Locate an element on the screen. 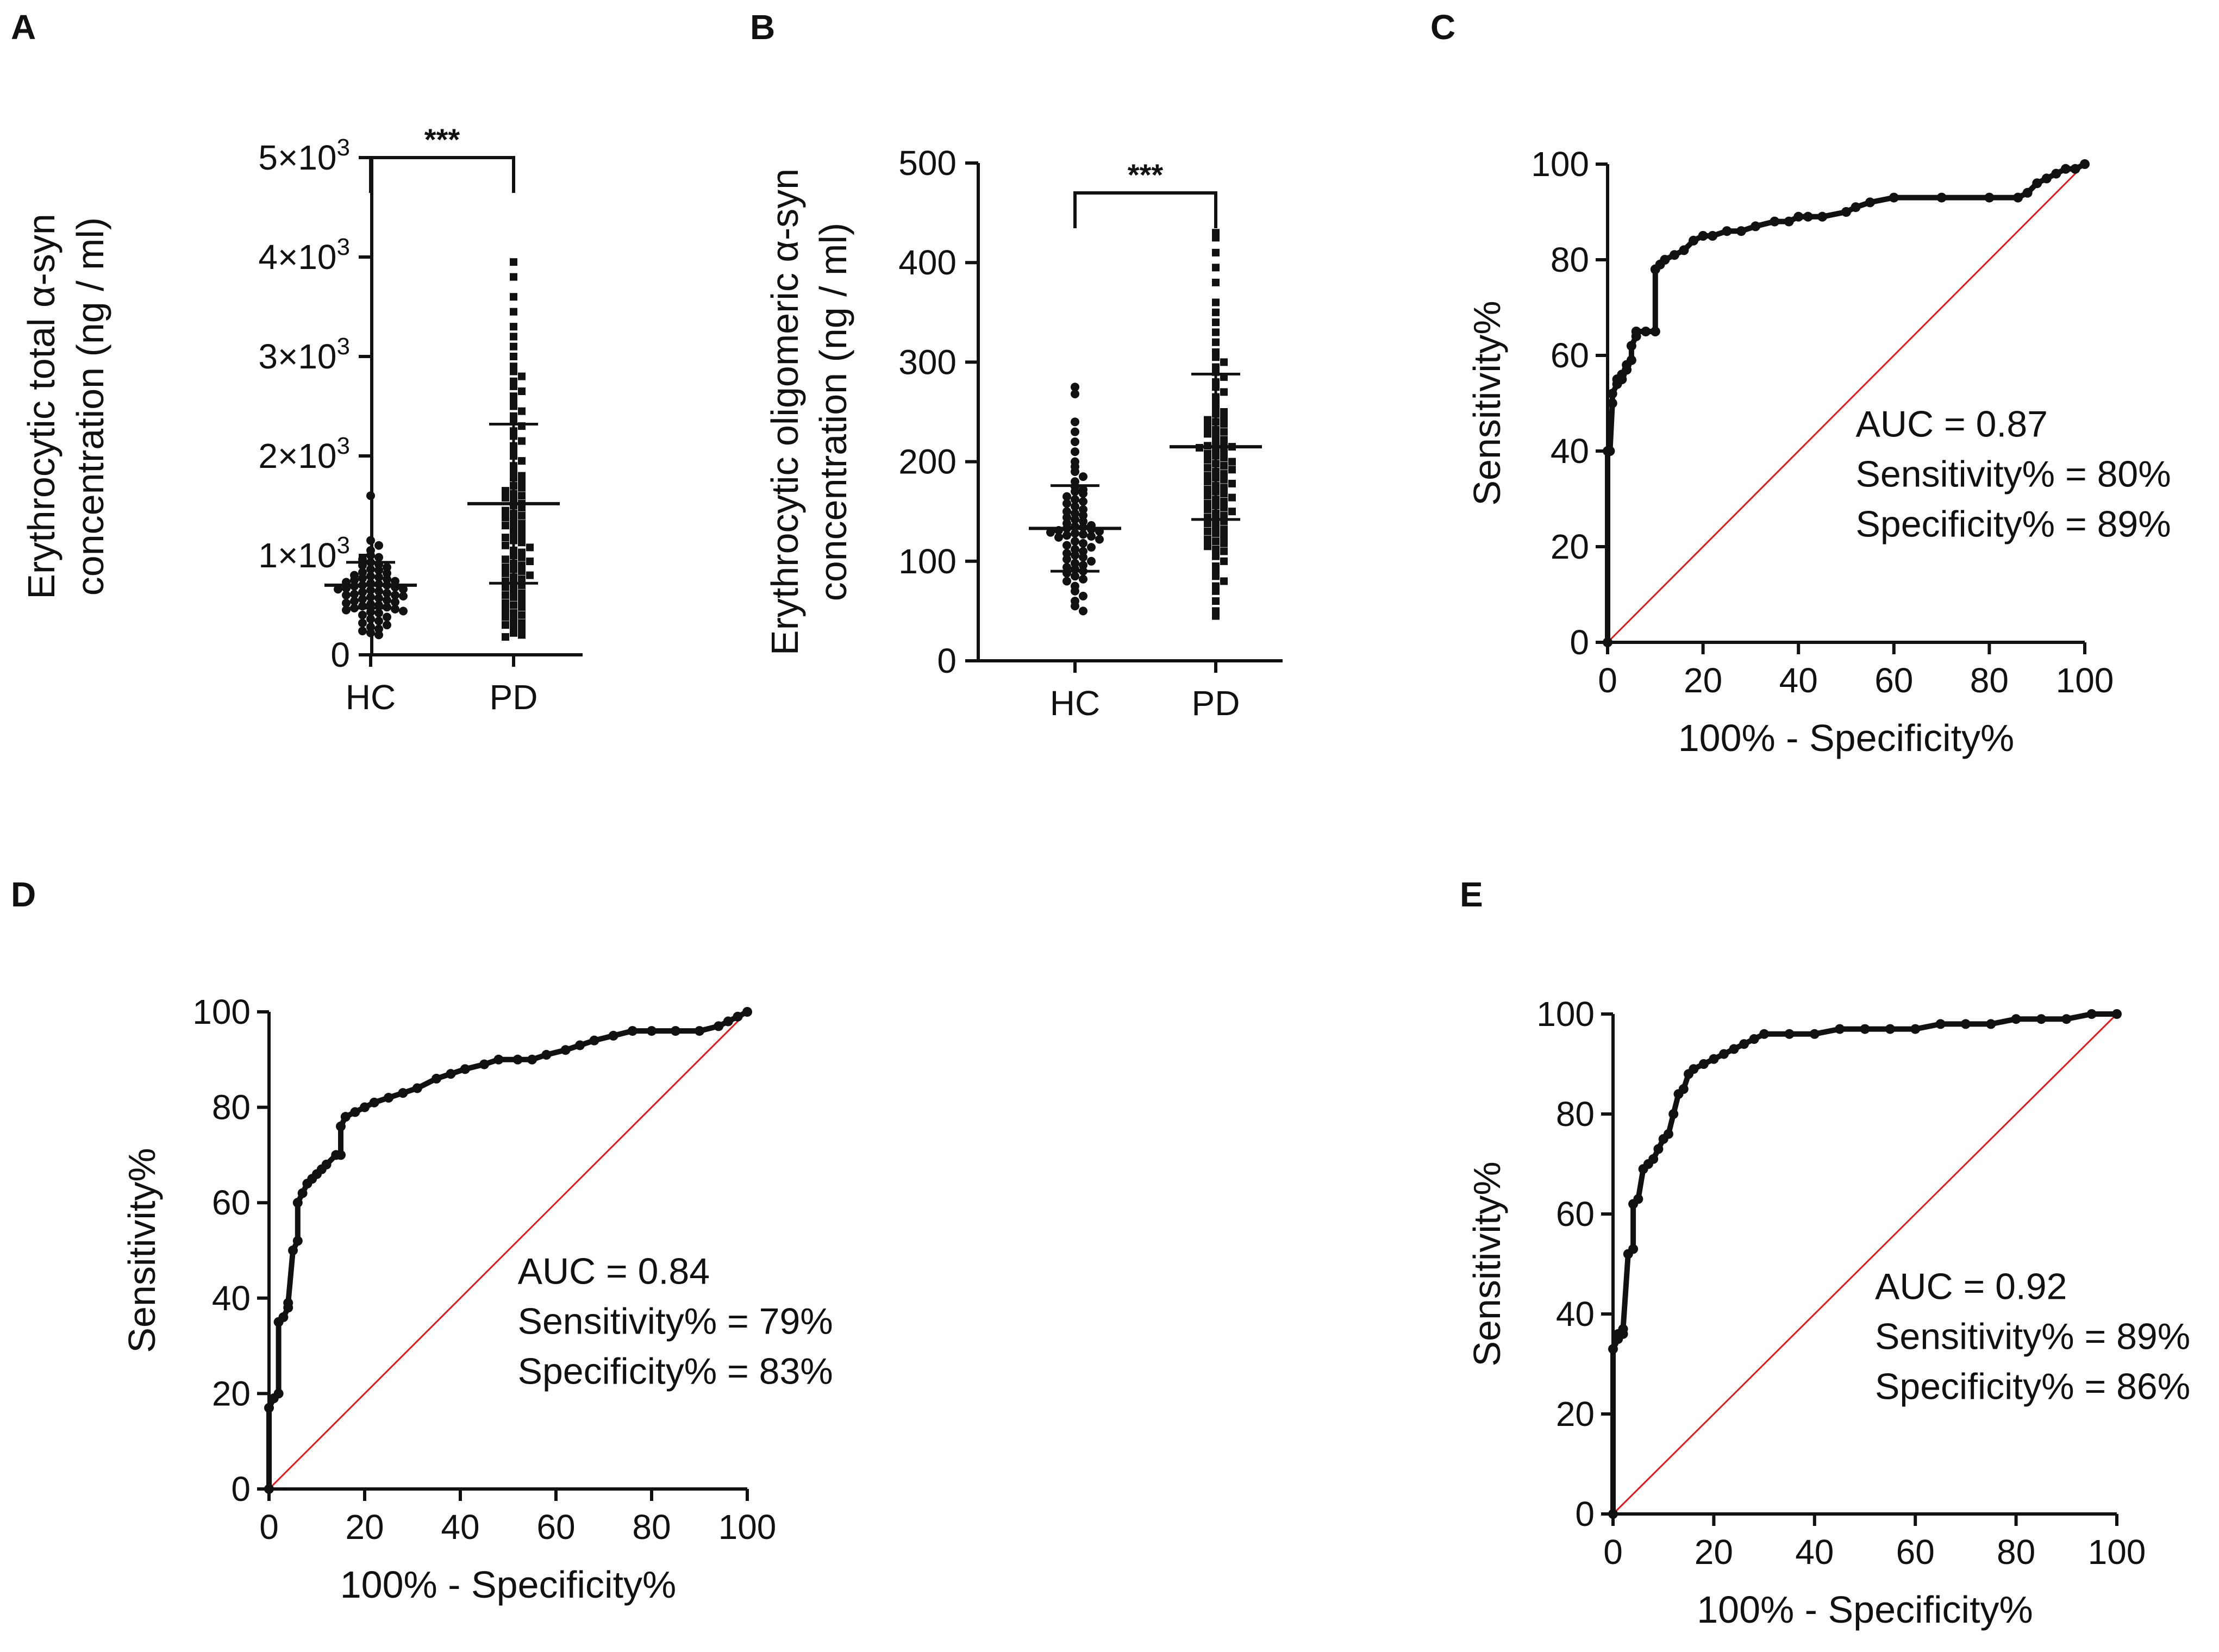 This screenshot has height=1652, width=2219. y-axis-title-c: Sensitivity% is located at coordinates (1487, 403).